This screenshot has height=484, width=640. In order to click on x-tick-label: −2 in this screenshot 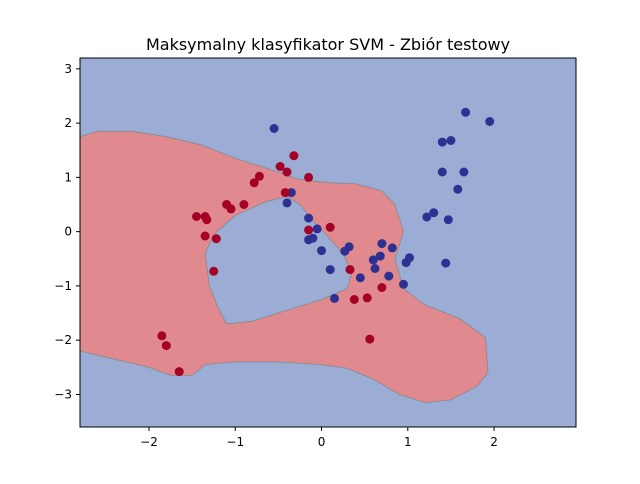, I will do `click(149, 442)`.